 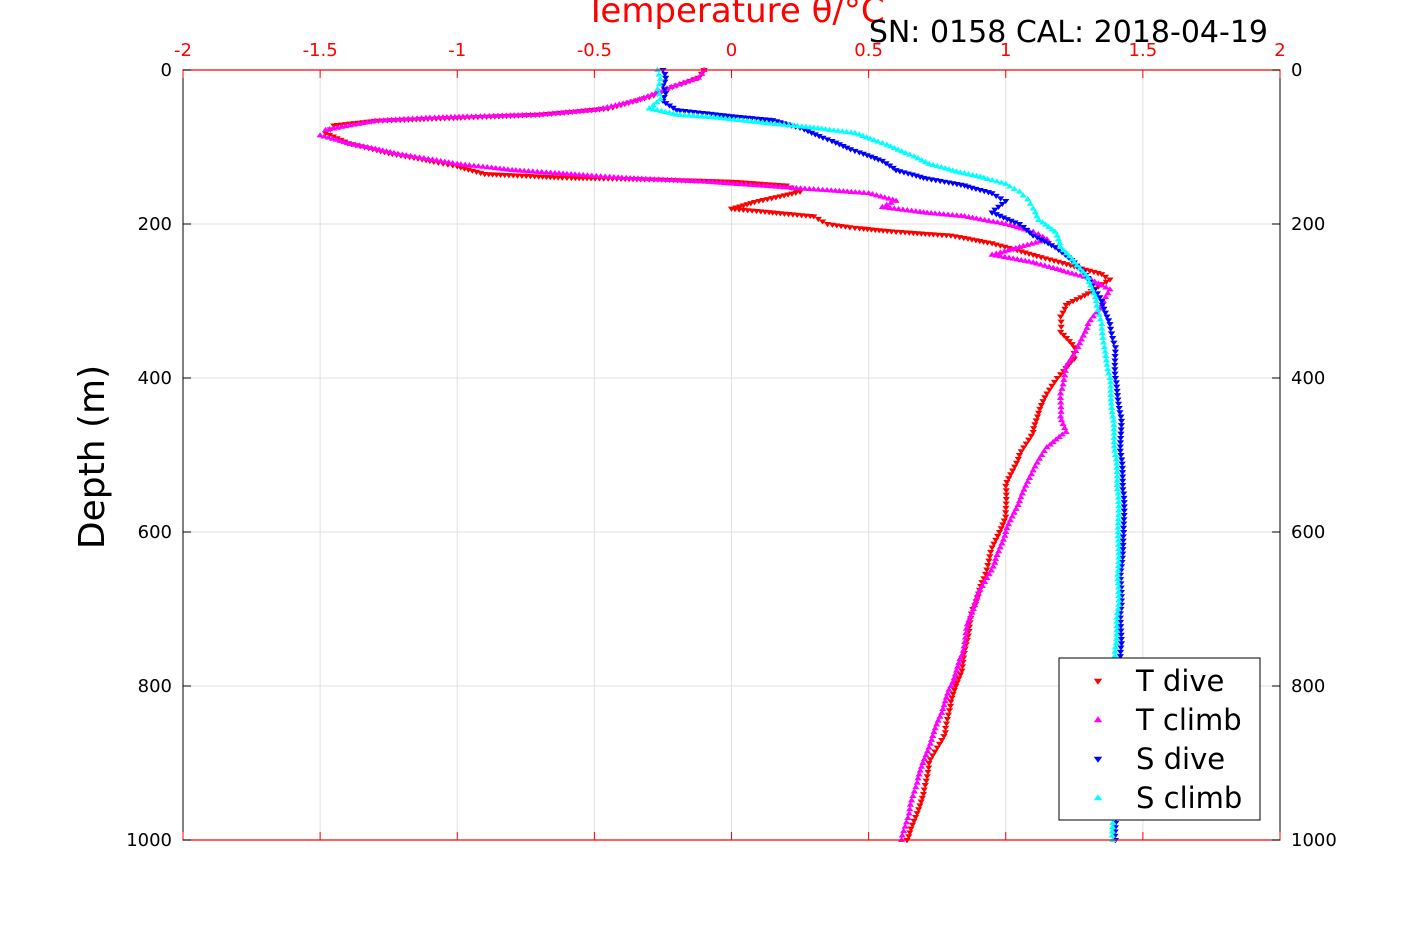 What do you see at coordinates (1180, 759) in the screenshot?
I see `legend-label: S dive` at bounding box center [1180, 759].